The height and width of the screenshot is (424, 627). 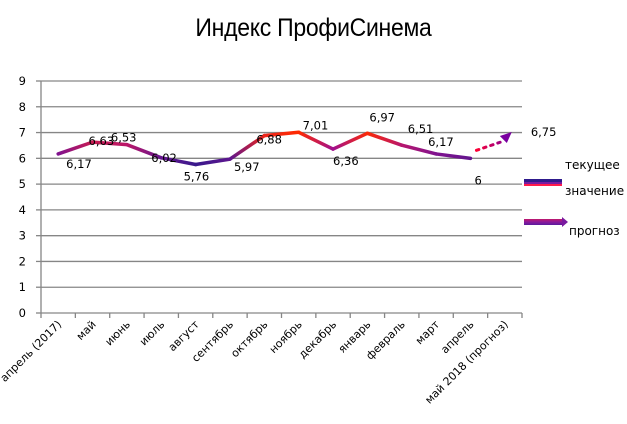 I want to click on y-tick-label: 1, so click(x=22, y=287).